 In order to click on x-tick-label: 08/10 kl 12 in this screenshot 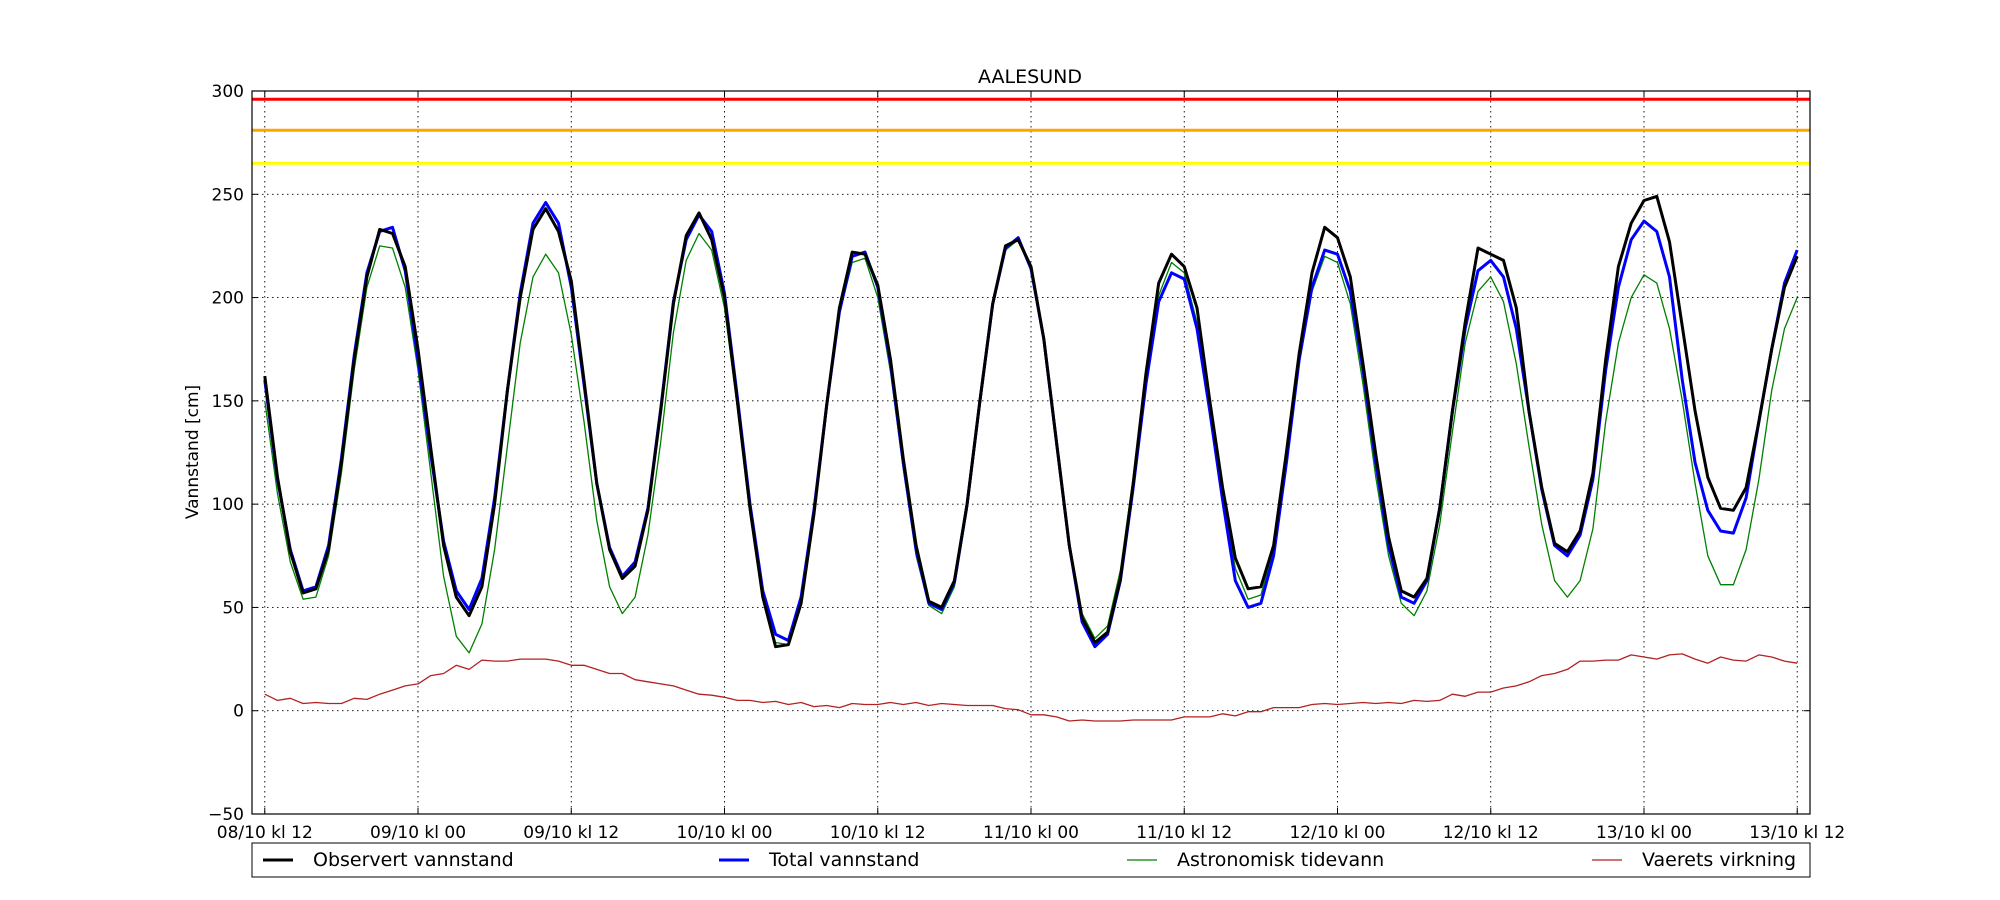, I will do `click(265, 833)`.